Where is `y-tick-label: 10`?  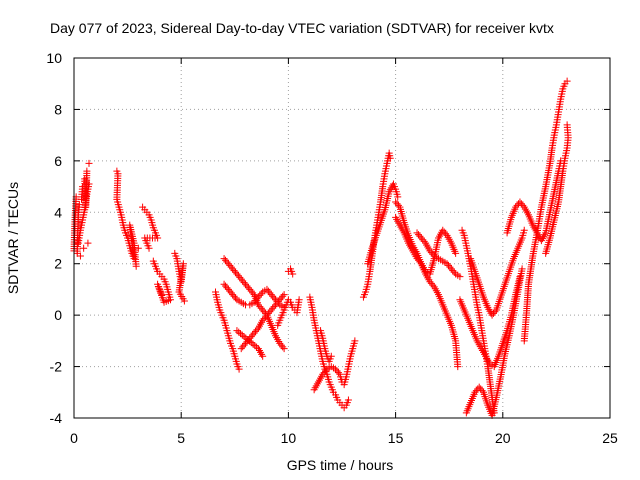
y-tick-label: 10 is located at coordinates (54, 58).